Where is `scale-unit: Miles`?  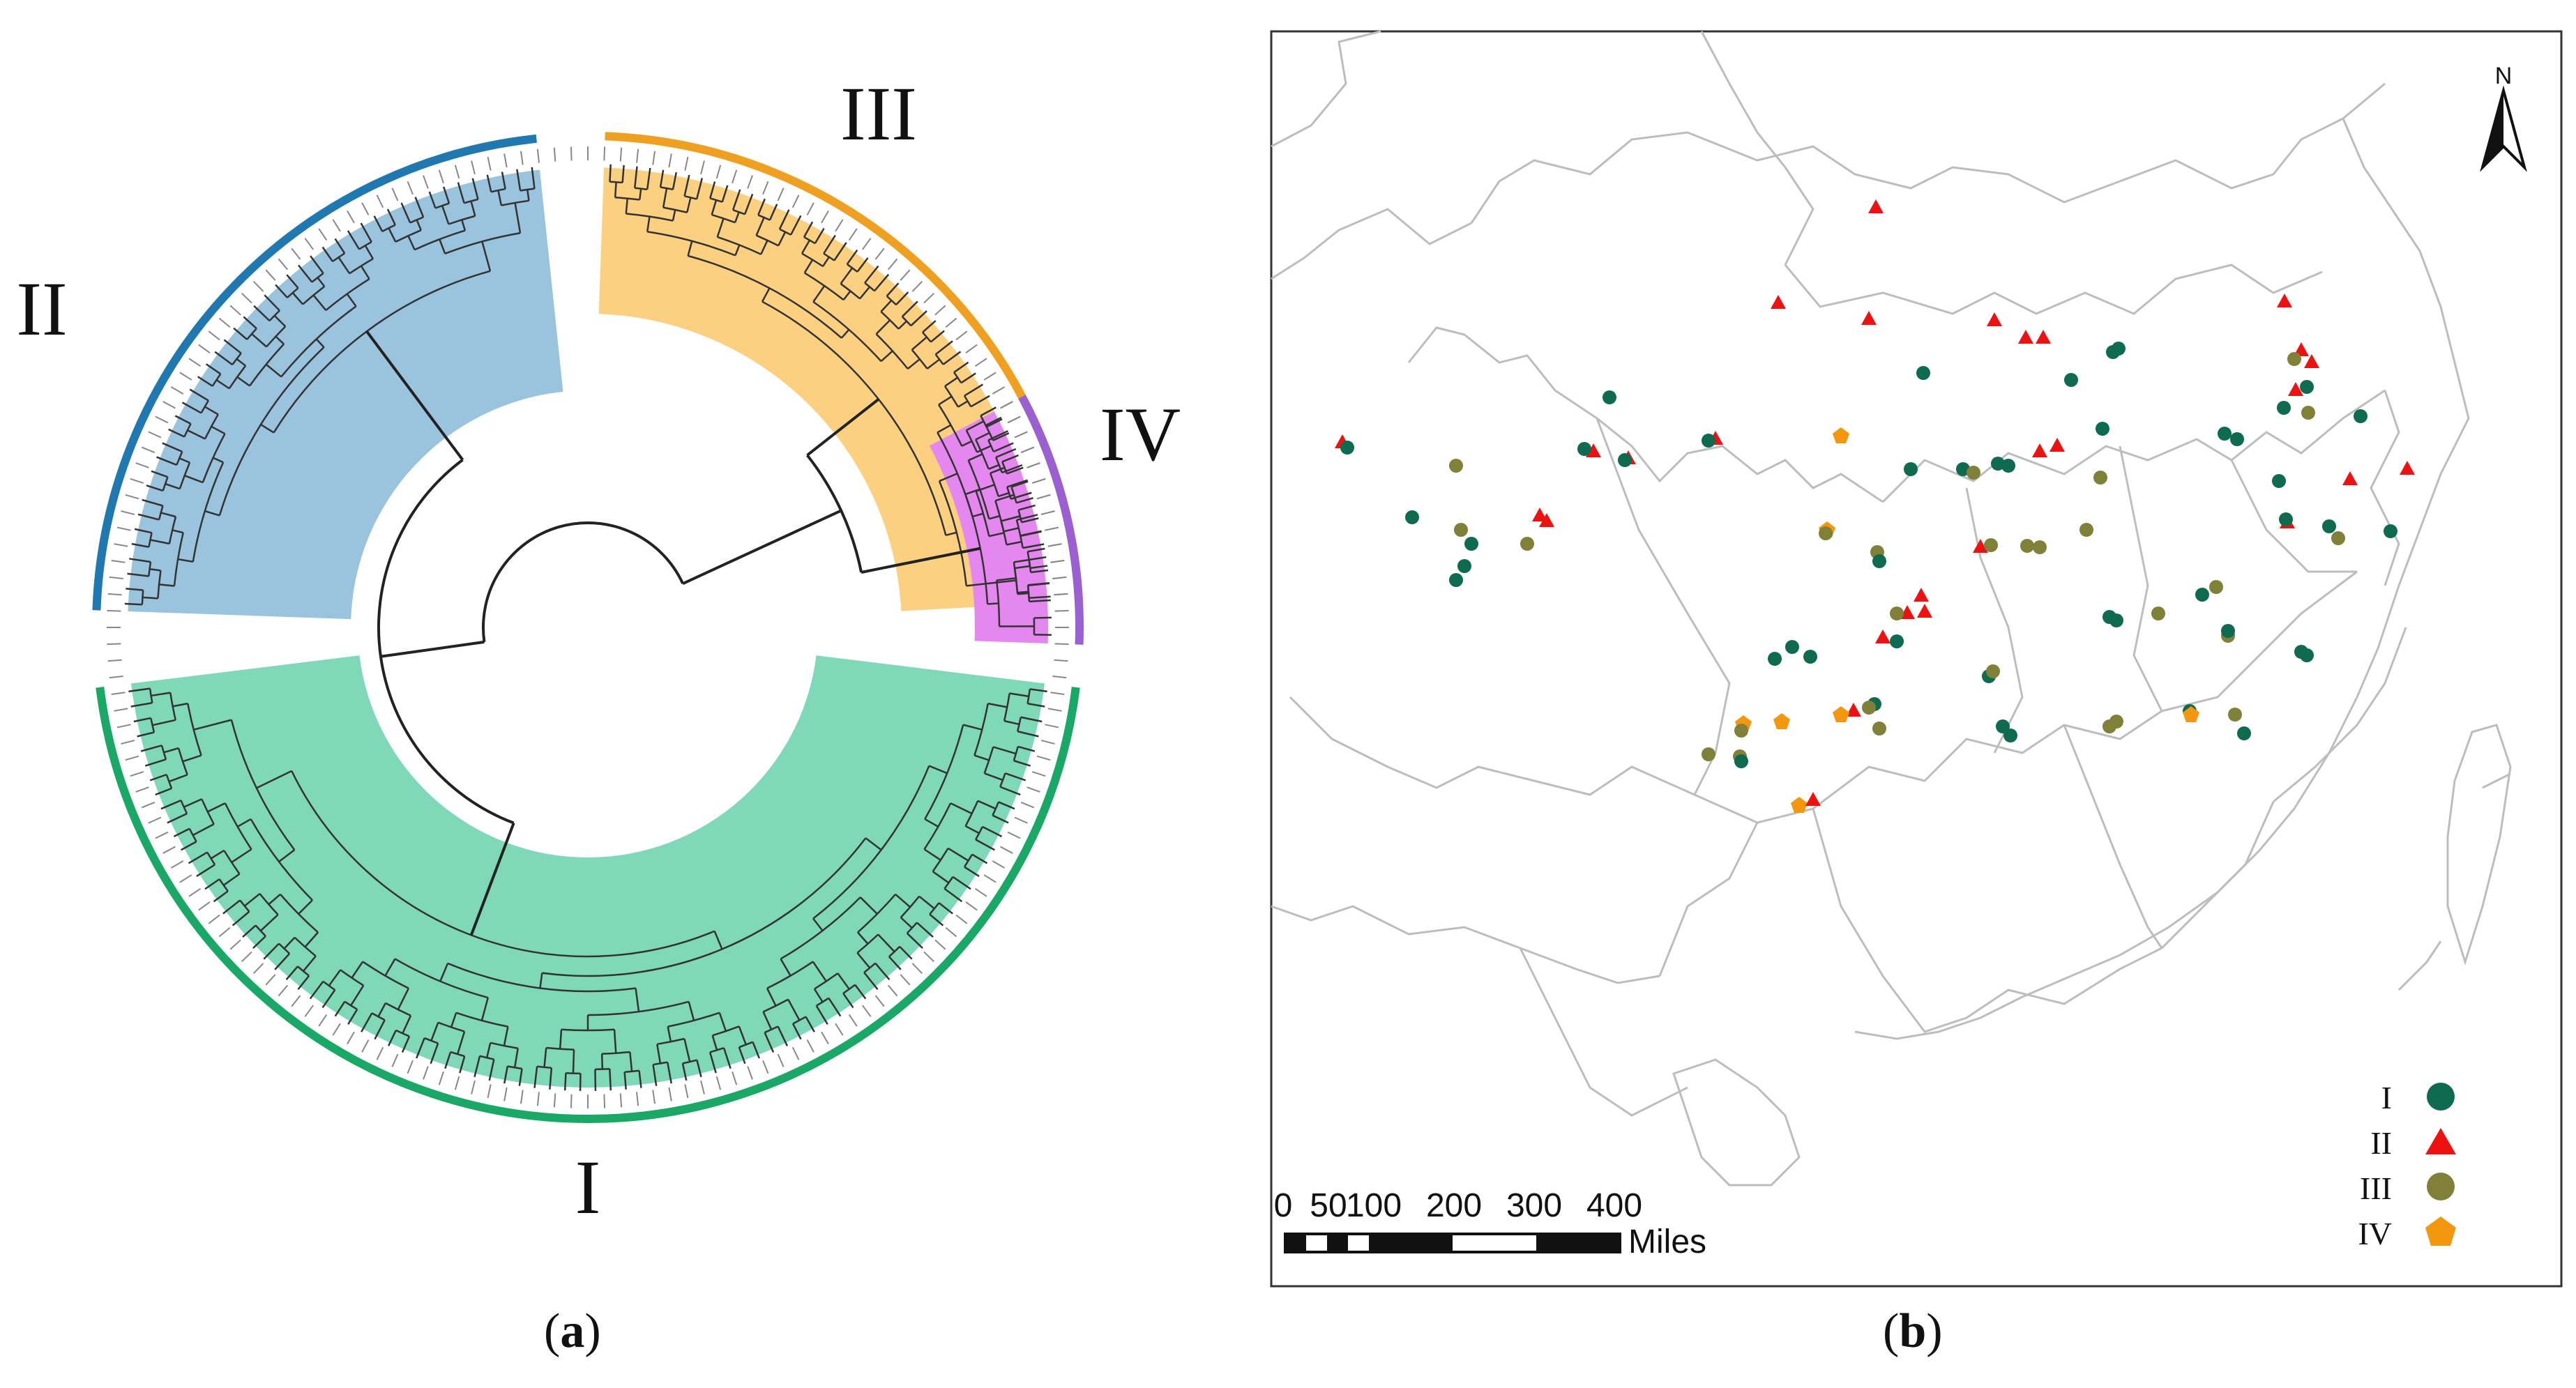
scale-unit: Miles is located at coordinates (1667, 1241).